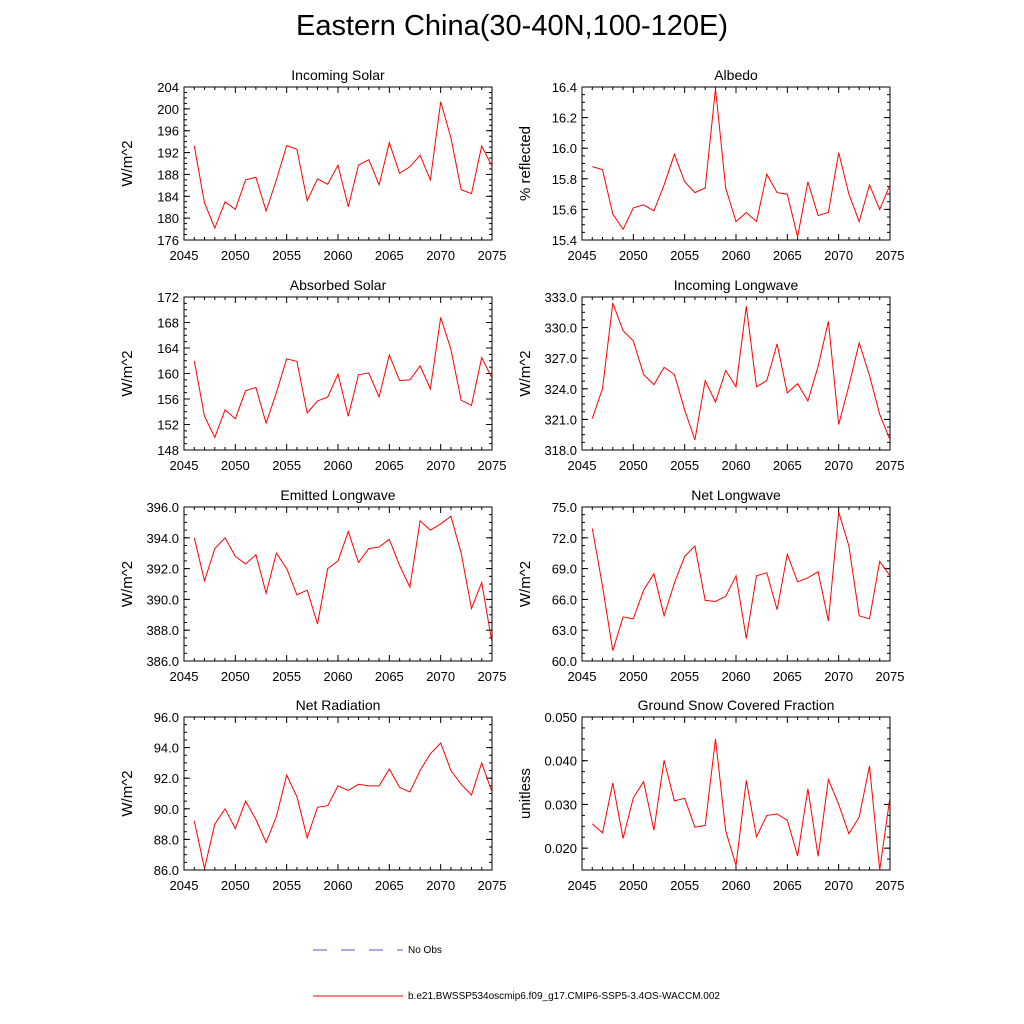  What do you see at coordinates (740, 581) in the screenshot?
I see `series-line-net-longwave` at bounding box center [740, 581].